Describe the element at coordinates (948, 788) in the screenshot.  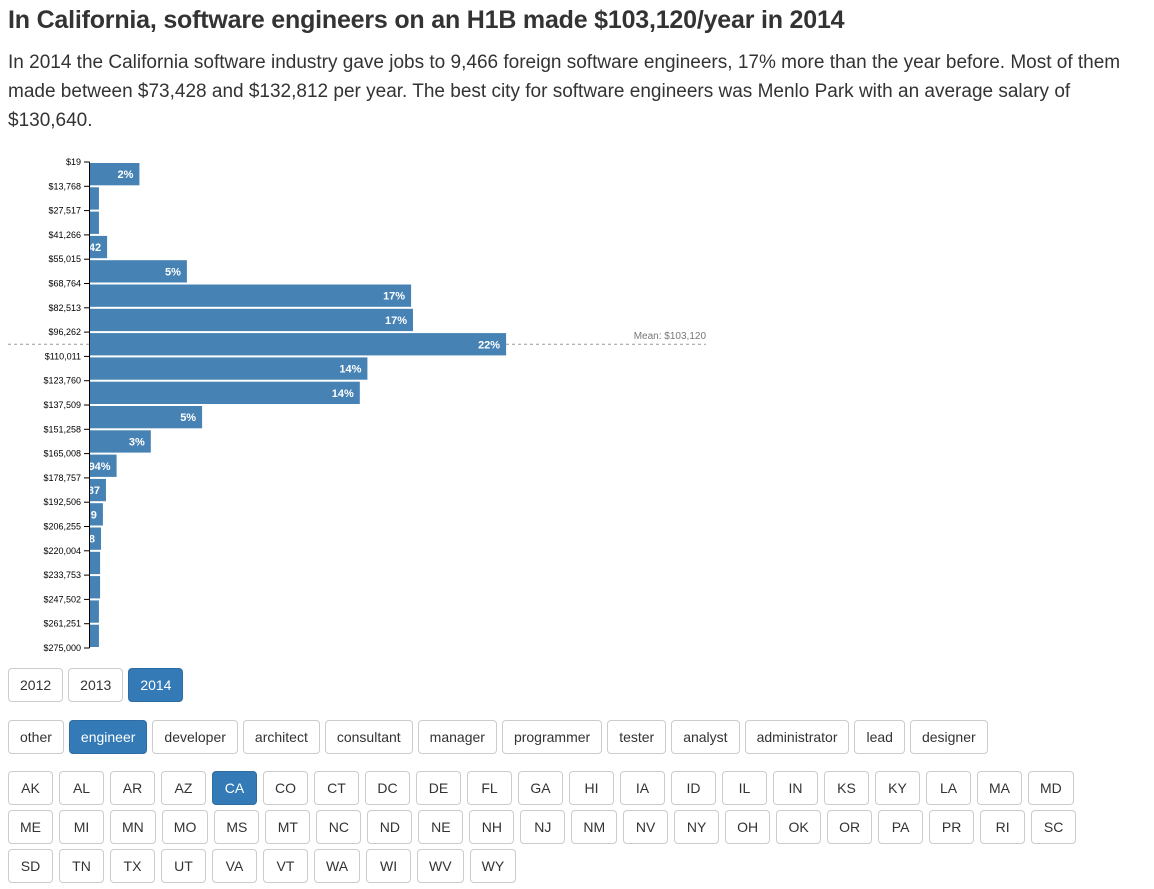
I see `state-button-LA: LA` at that location.